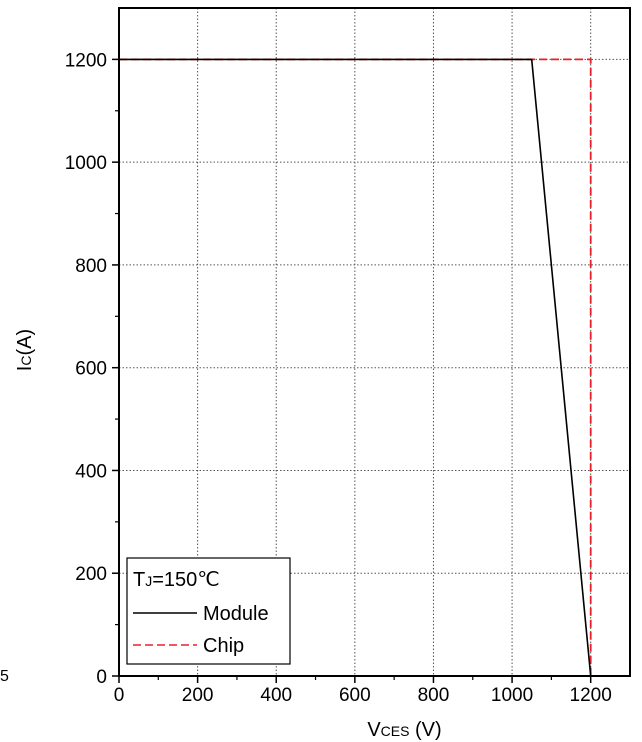  I want to click on y-tick-label: 200, so click(91, 574).